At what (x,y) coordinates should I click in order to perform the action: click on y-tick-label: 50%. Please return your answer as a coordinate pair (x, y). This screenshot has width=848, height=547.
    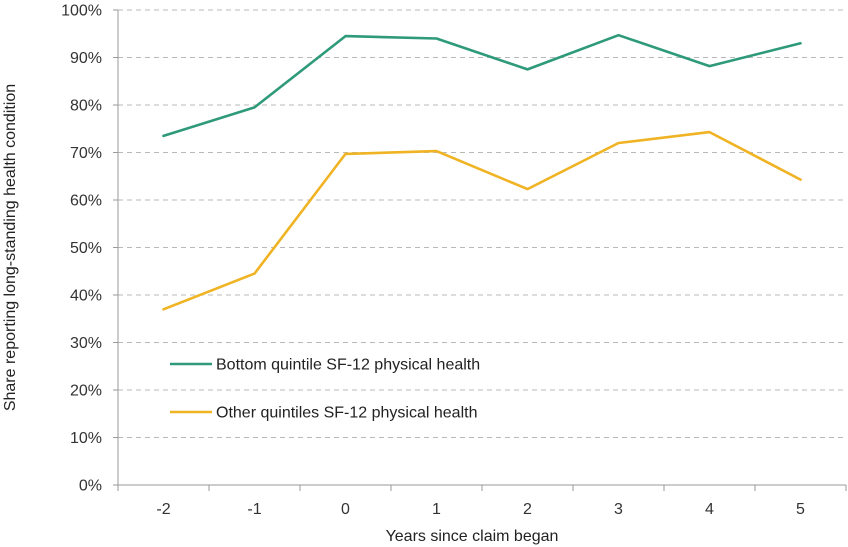
    Looking at the image, I should click on (86, 248).